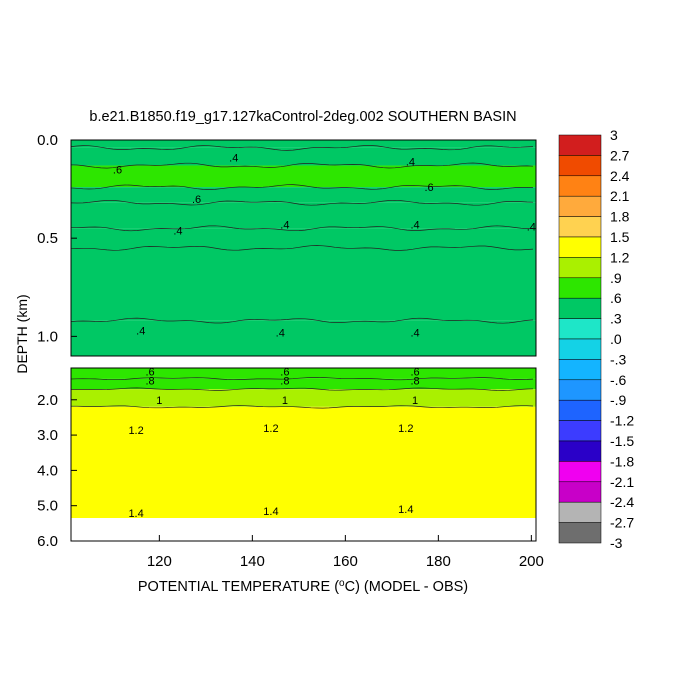 This screenshot has width=700, height=700. Describe the element at coordinates (620, 257) in the screenshot. I see `colorbar-label: 1.2` at that location.